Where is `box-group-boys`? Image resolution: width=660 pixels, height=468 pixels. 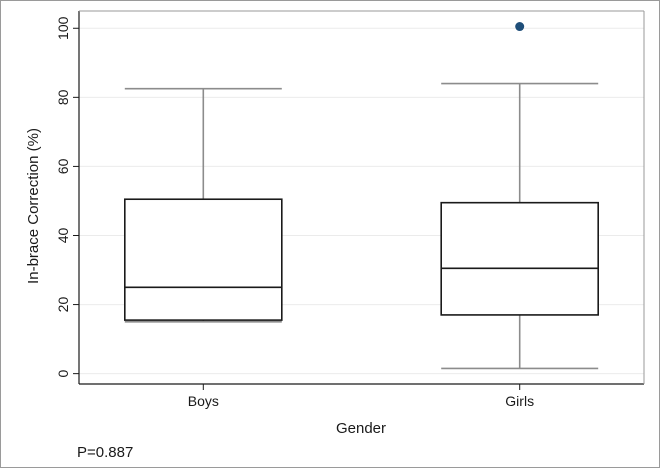 box-group-boys is located at coordinates (203, 205).